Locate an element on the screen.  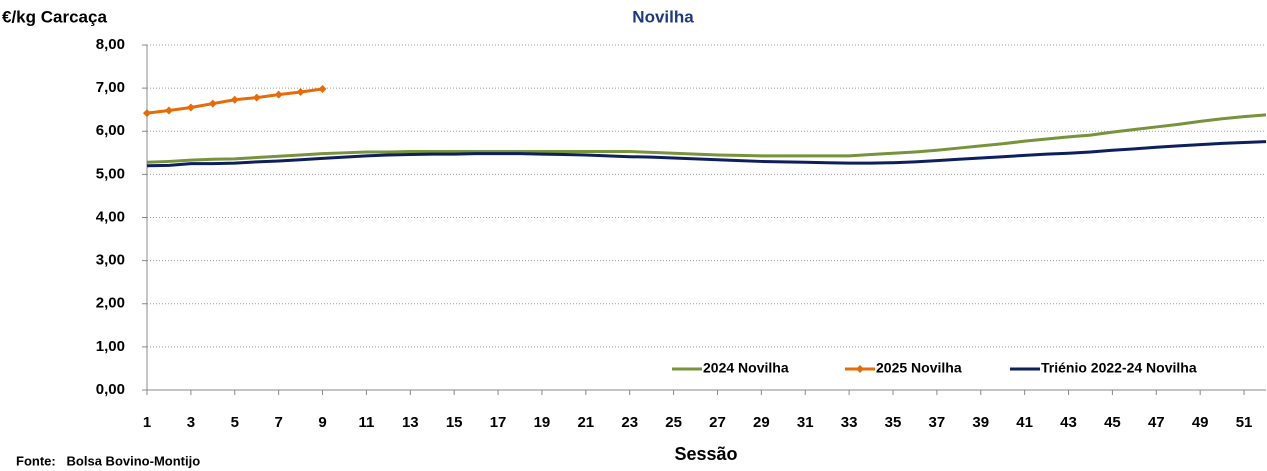
y-tick-label: 0,00 is located at coordinates (110, 389).